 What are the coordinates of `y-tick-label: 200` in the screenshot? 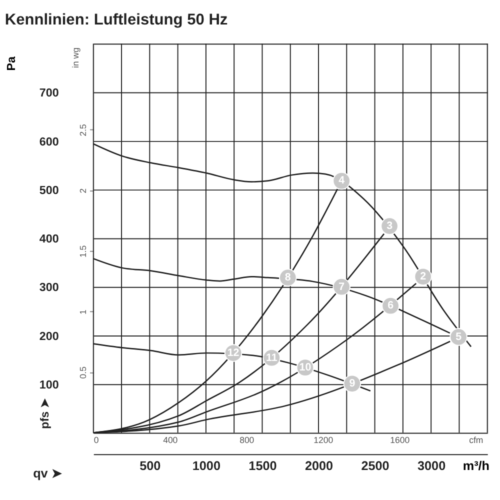 It's located at (49, 336).